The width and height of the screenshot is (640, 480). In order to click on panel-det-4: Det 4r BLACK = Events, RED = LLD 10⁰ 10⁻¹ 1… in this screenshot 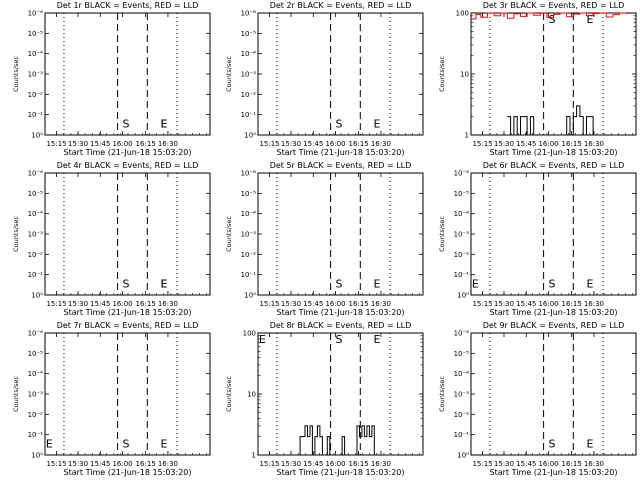, I will do `click(111, 239)`.